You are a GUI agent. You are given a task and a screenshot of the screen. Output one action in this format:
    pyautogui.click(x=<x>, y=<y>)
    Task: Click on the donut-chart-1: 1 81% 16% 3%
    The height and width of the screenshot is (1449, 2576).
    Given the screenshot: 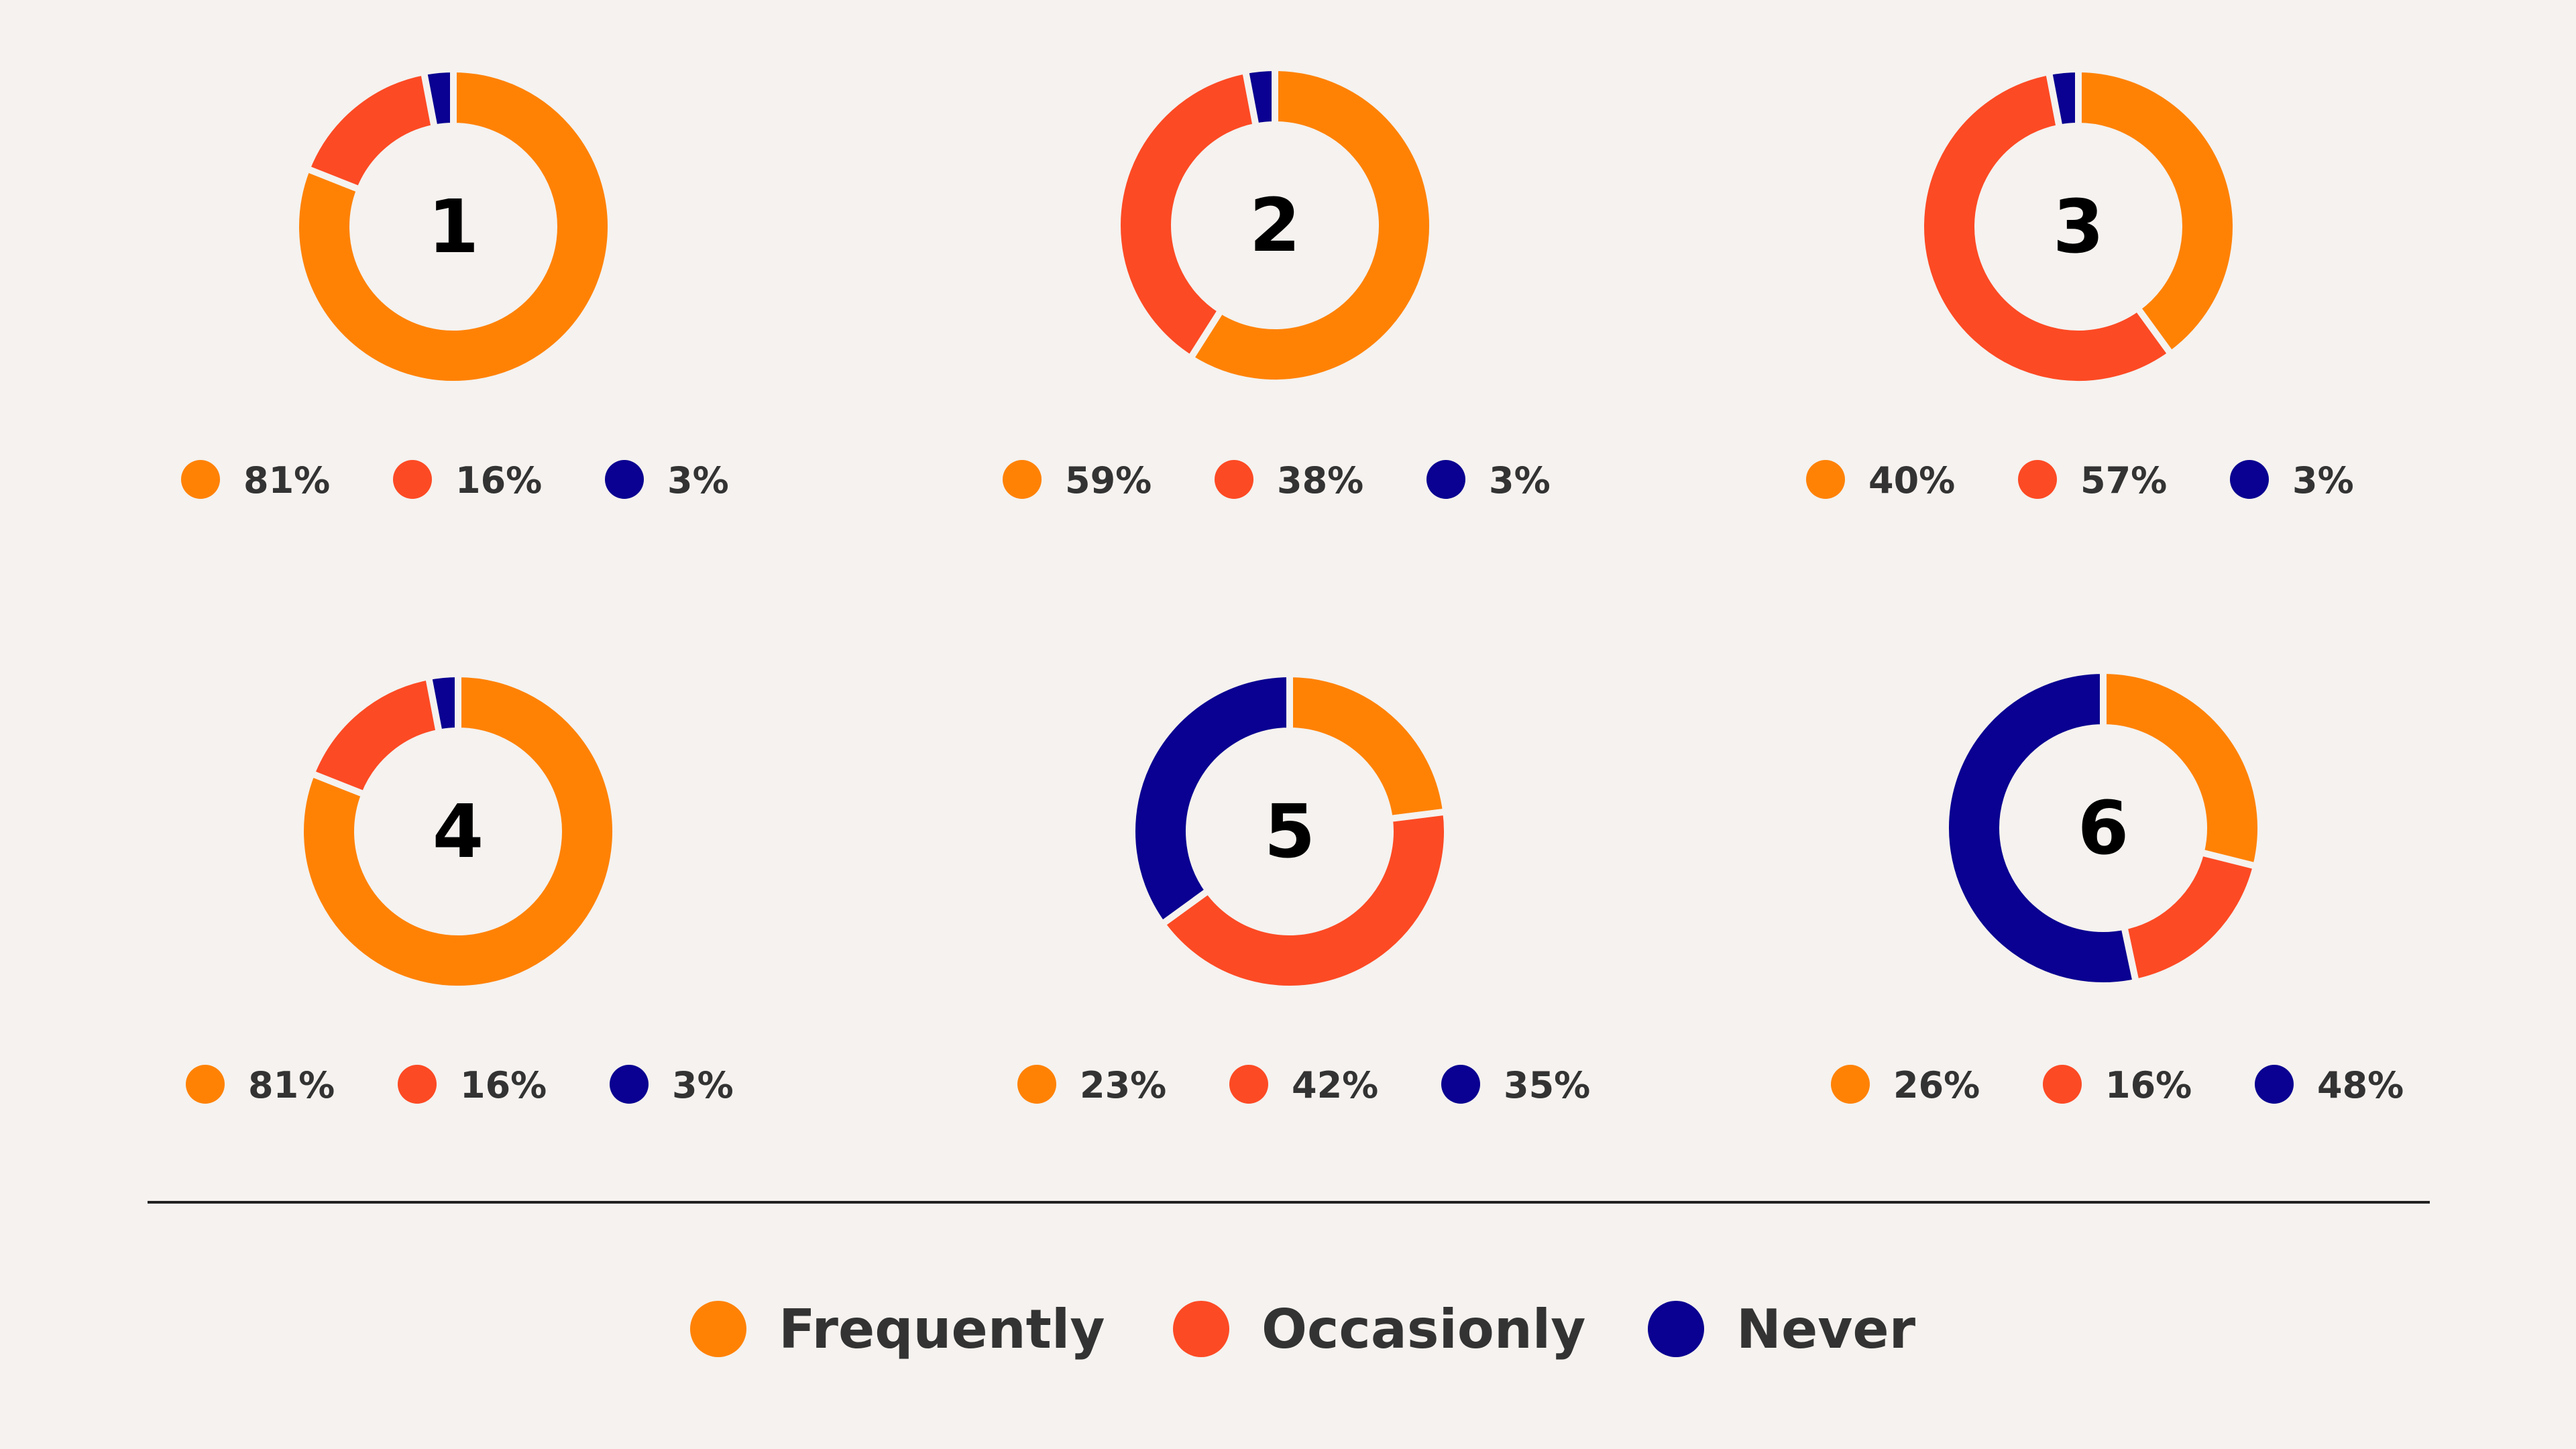 What is the action you would take?
    pyautogui.click(x=455, y=284)
    